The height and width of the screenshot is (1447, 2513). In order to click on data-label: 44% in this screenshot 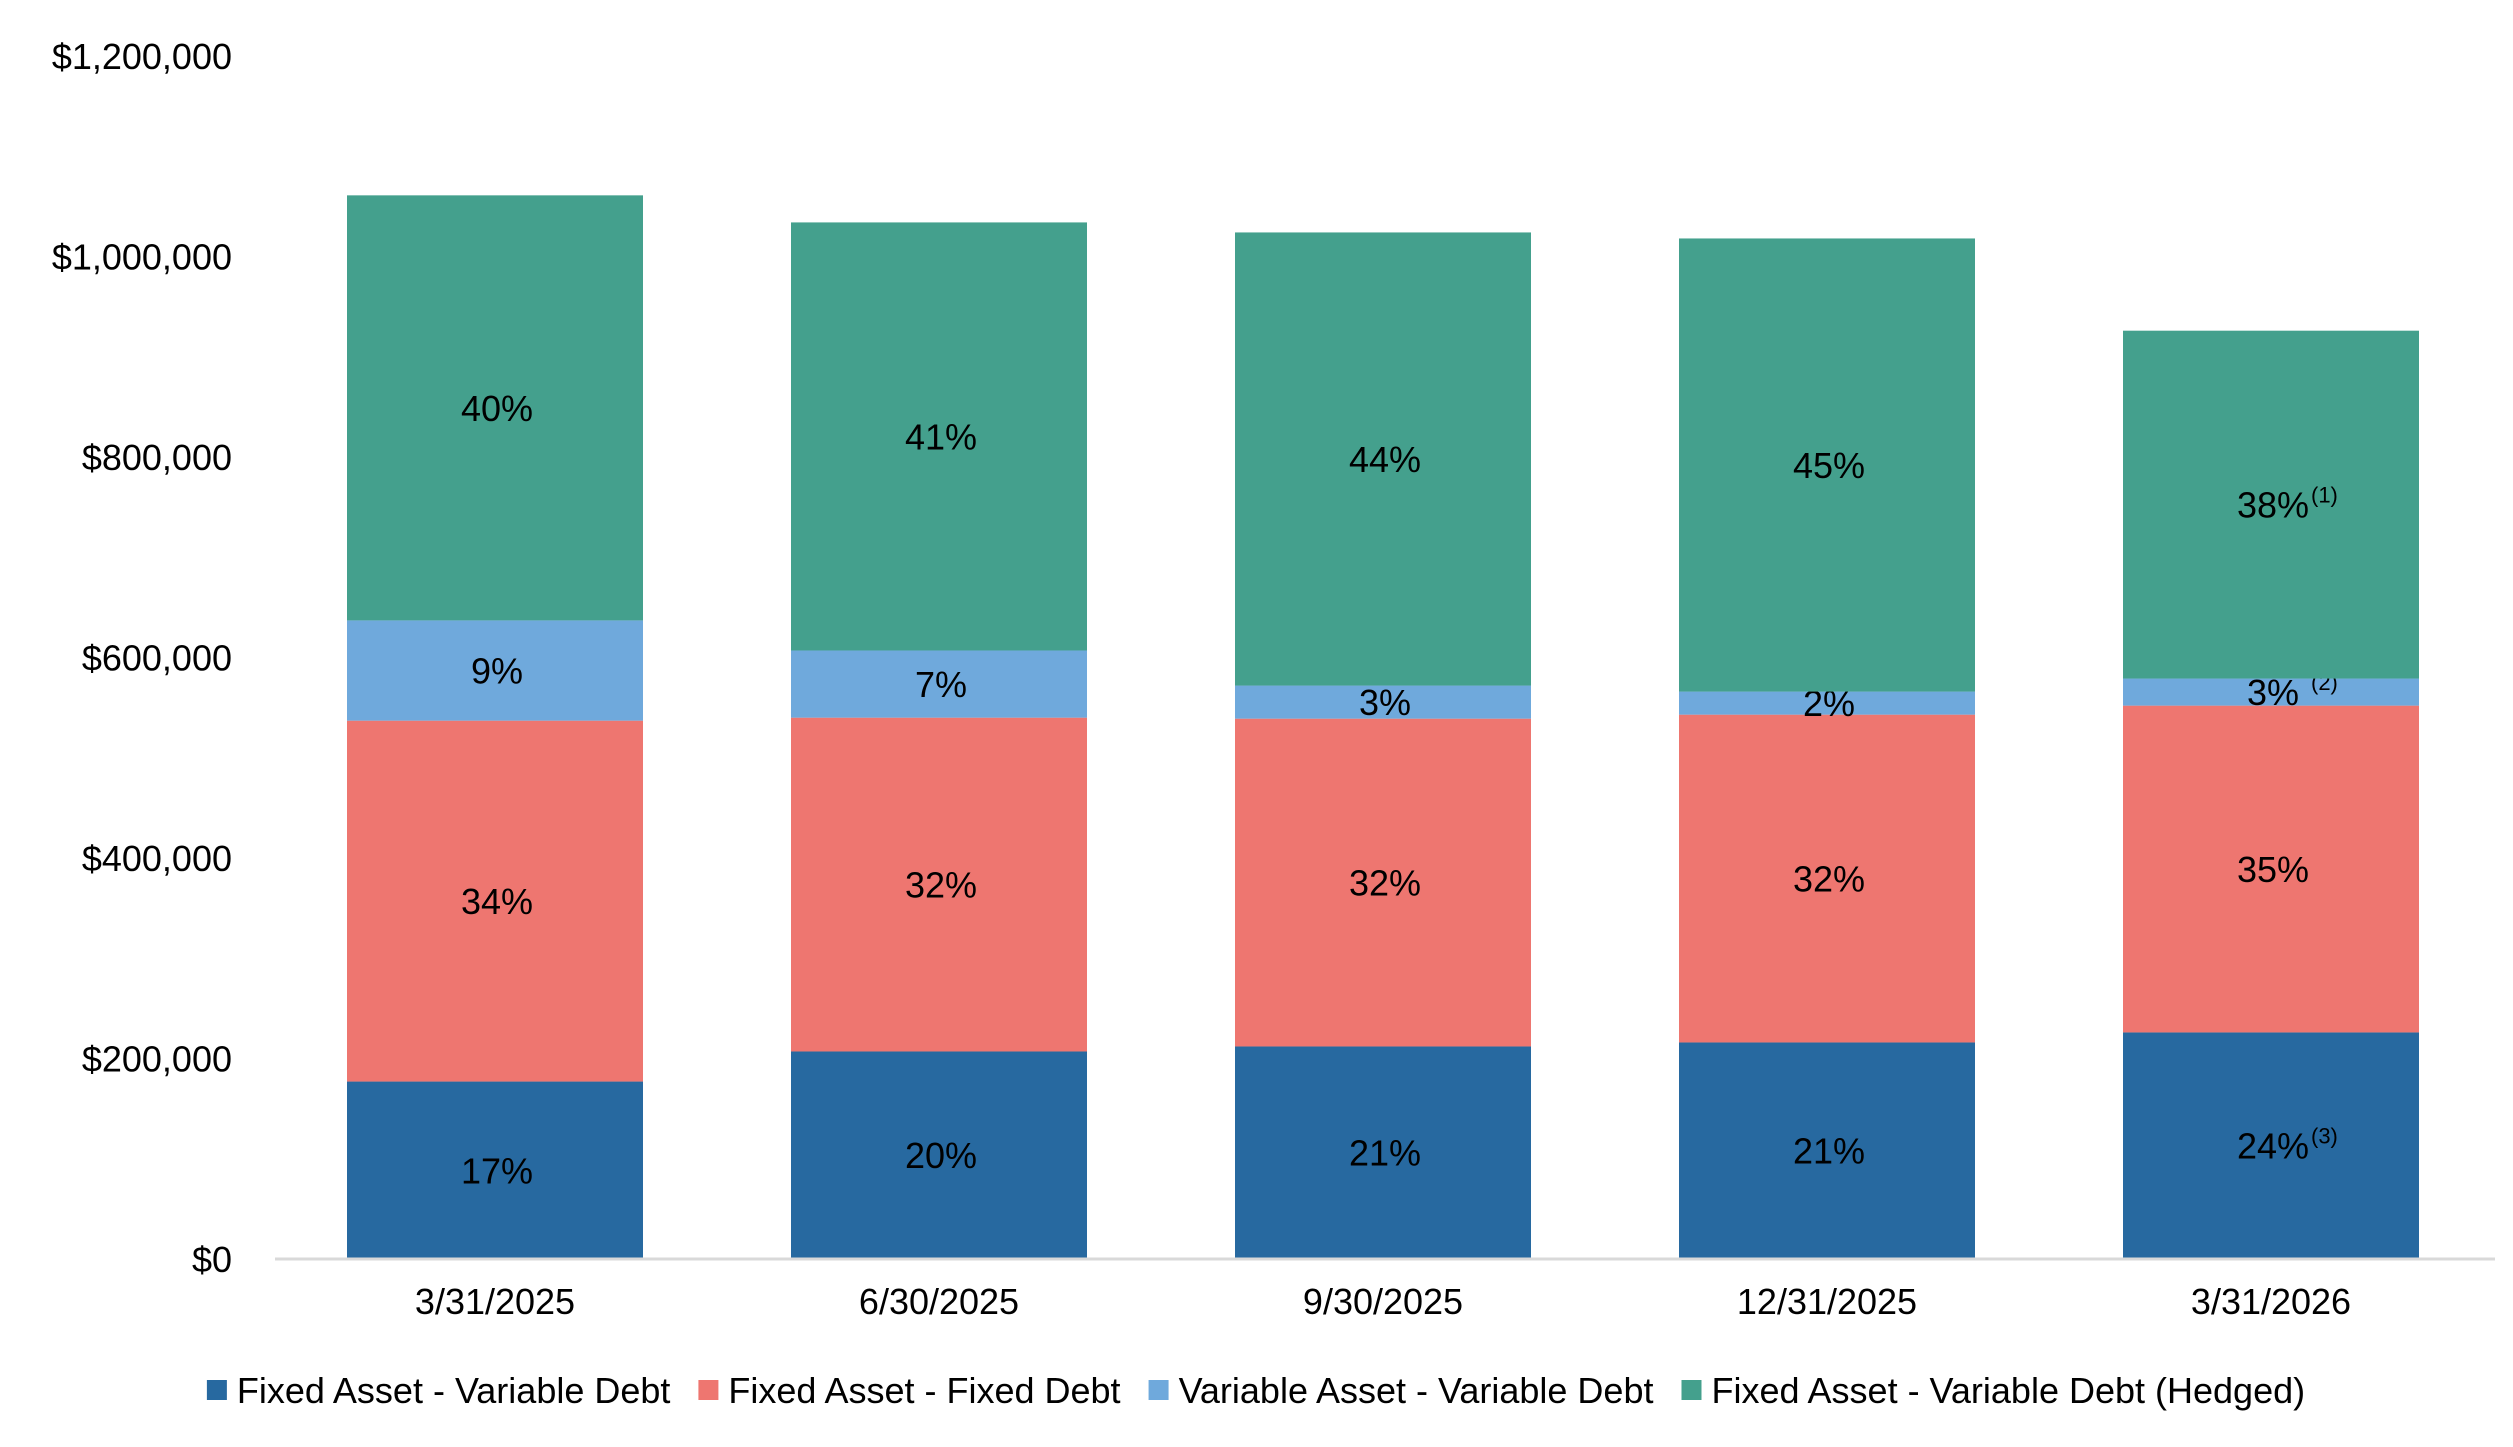, I will do `click(1385, 459)`.